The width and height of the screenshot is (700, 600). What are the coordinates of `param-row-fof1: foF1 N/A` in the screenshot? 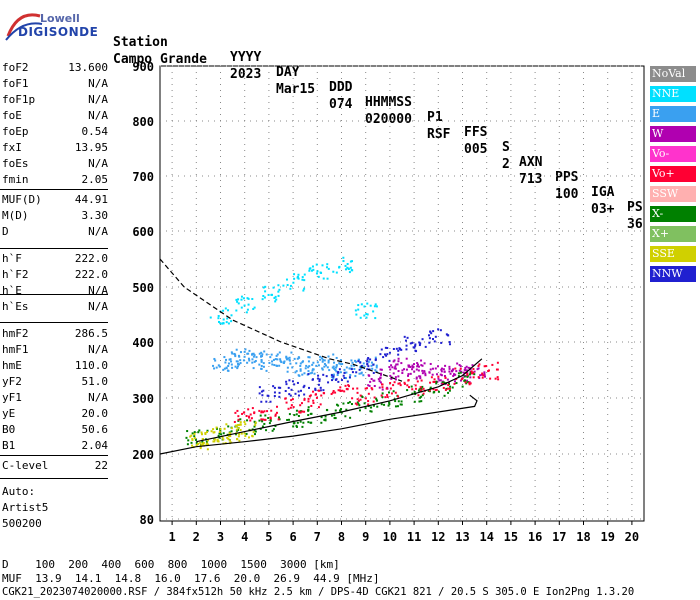 It's located at (55, 84).